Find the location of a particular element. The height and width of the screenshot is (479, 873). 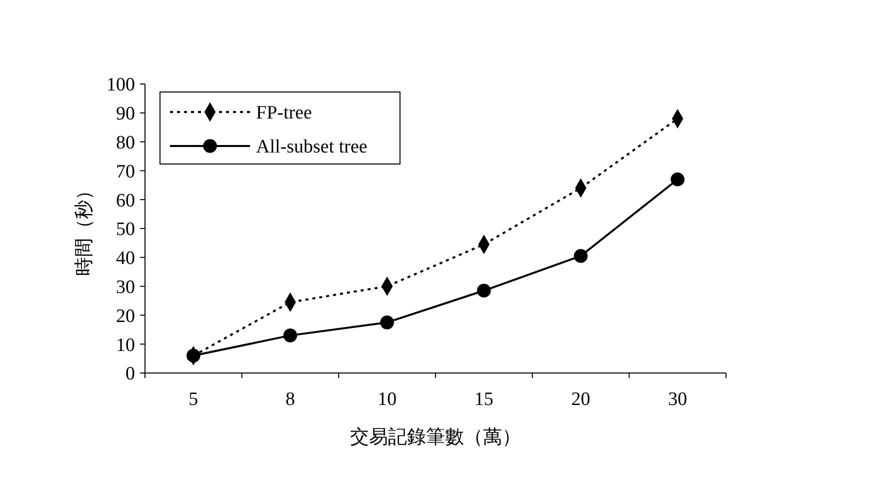

x-tick-label: 5 is located at coordinates (193, 399).